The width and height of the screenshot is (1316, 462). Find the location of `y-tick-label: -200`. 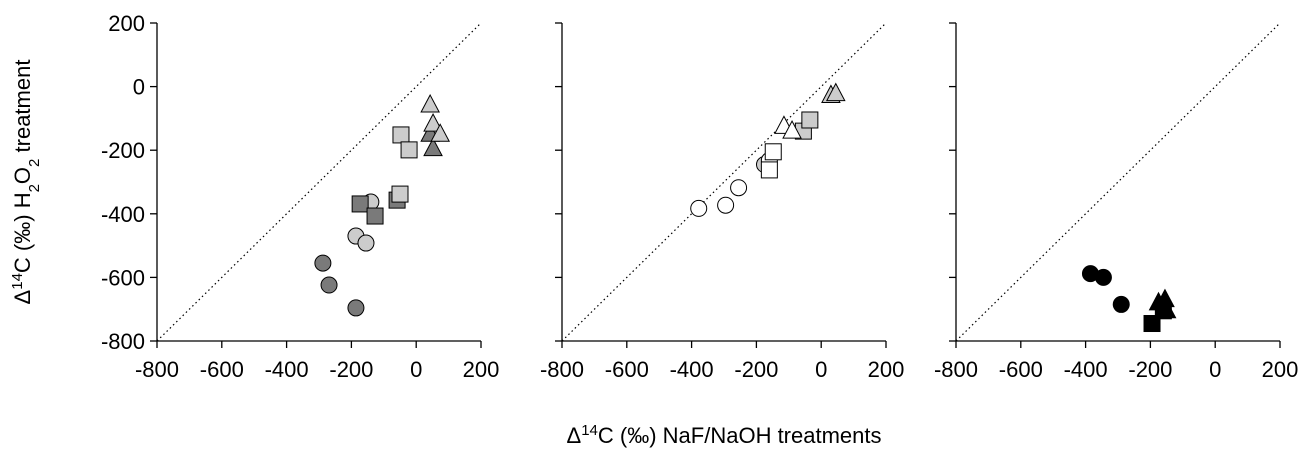

y-tick-label: -200 is located at coordinates (123, 150).